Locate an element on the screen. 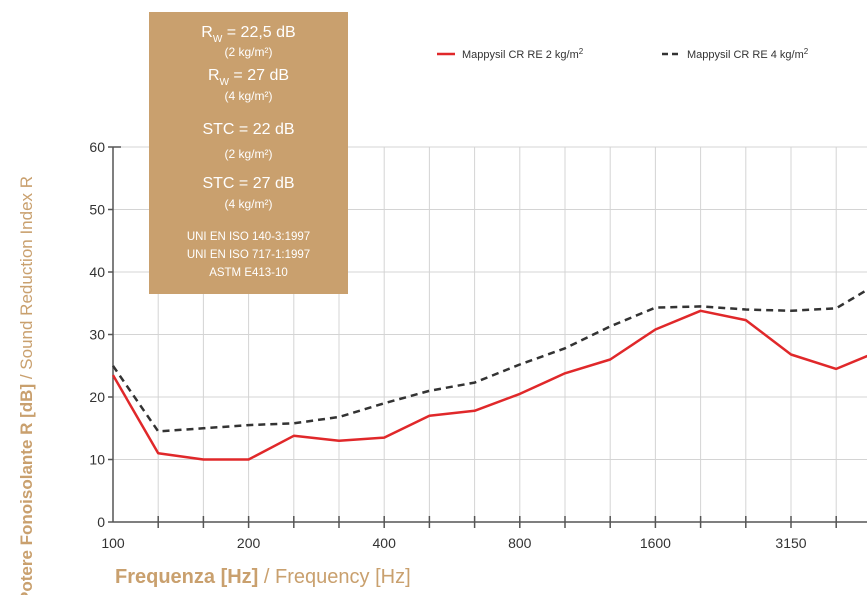 Image resolution: width=867 pixels, height=595 pixels. y-axis-title-rest: / Sound Reduction Index R is located at coordinates (26, 280).